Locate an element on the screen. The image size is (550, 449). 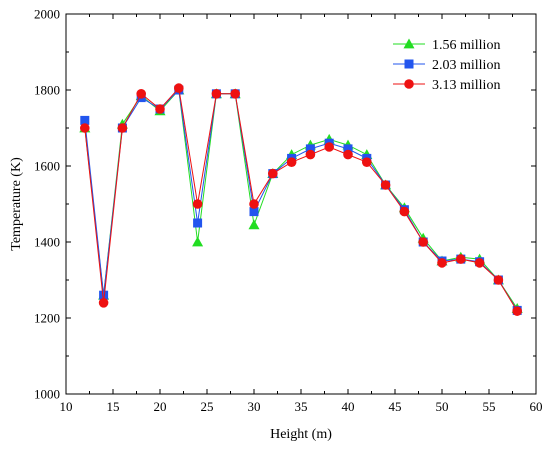
legend-label: 2.03 million is located at coordinates (466, 65).